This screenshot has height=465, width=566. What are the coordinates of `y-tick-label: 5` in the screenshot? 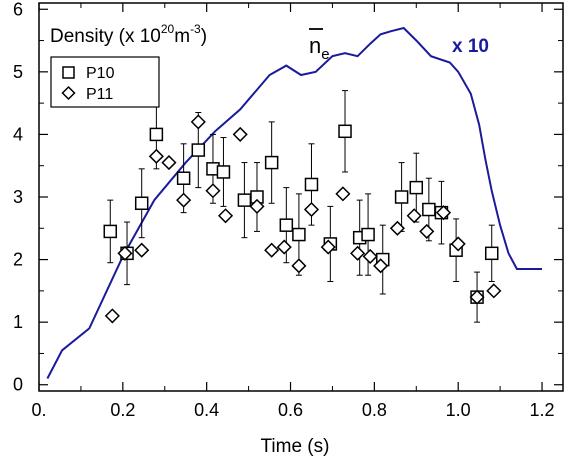 It's located at (18, 72).